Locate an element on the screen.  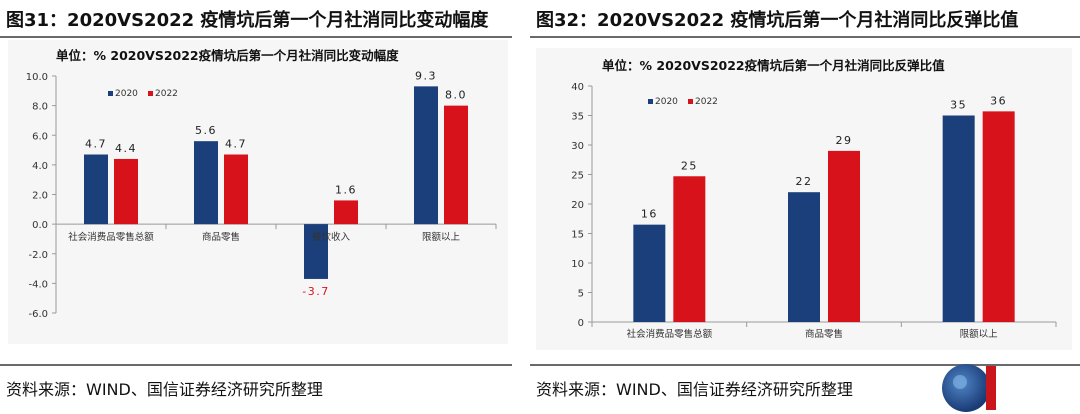
figure-title: 图31：2020VS2022 疫情坑后第一个月社消同比变动幅度 is located at coordinates (247, 20).